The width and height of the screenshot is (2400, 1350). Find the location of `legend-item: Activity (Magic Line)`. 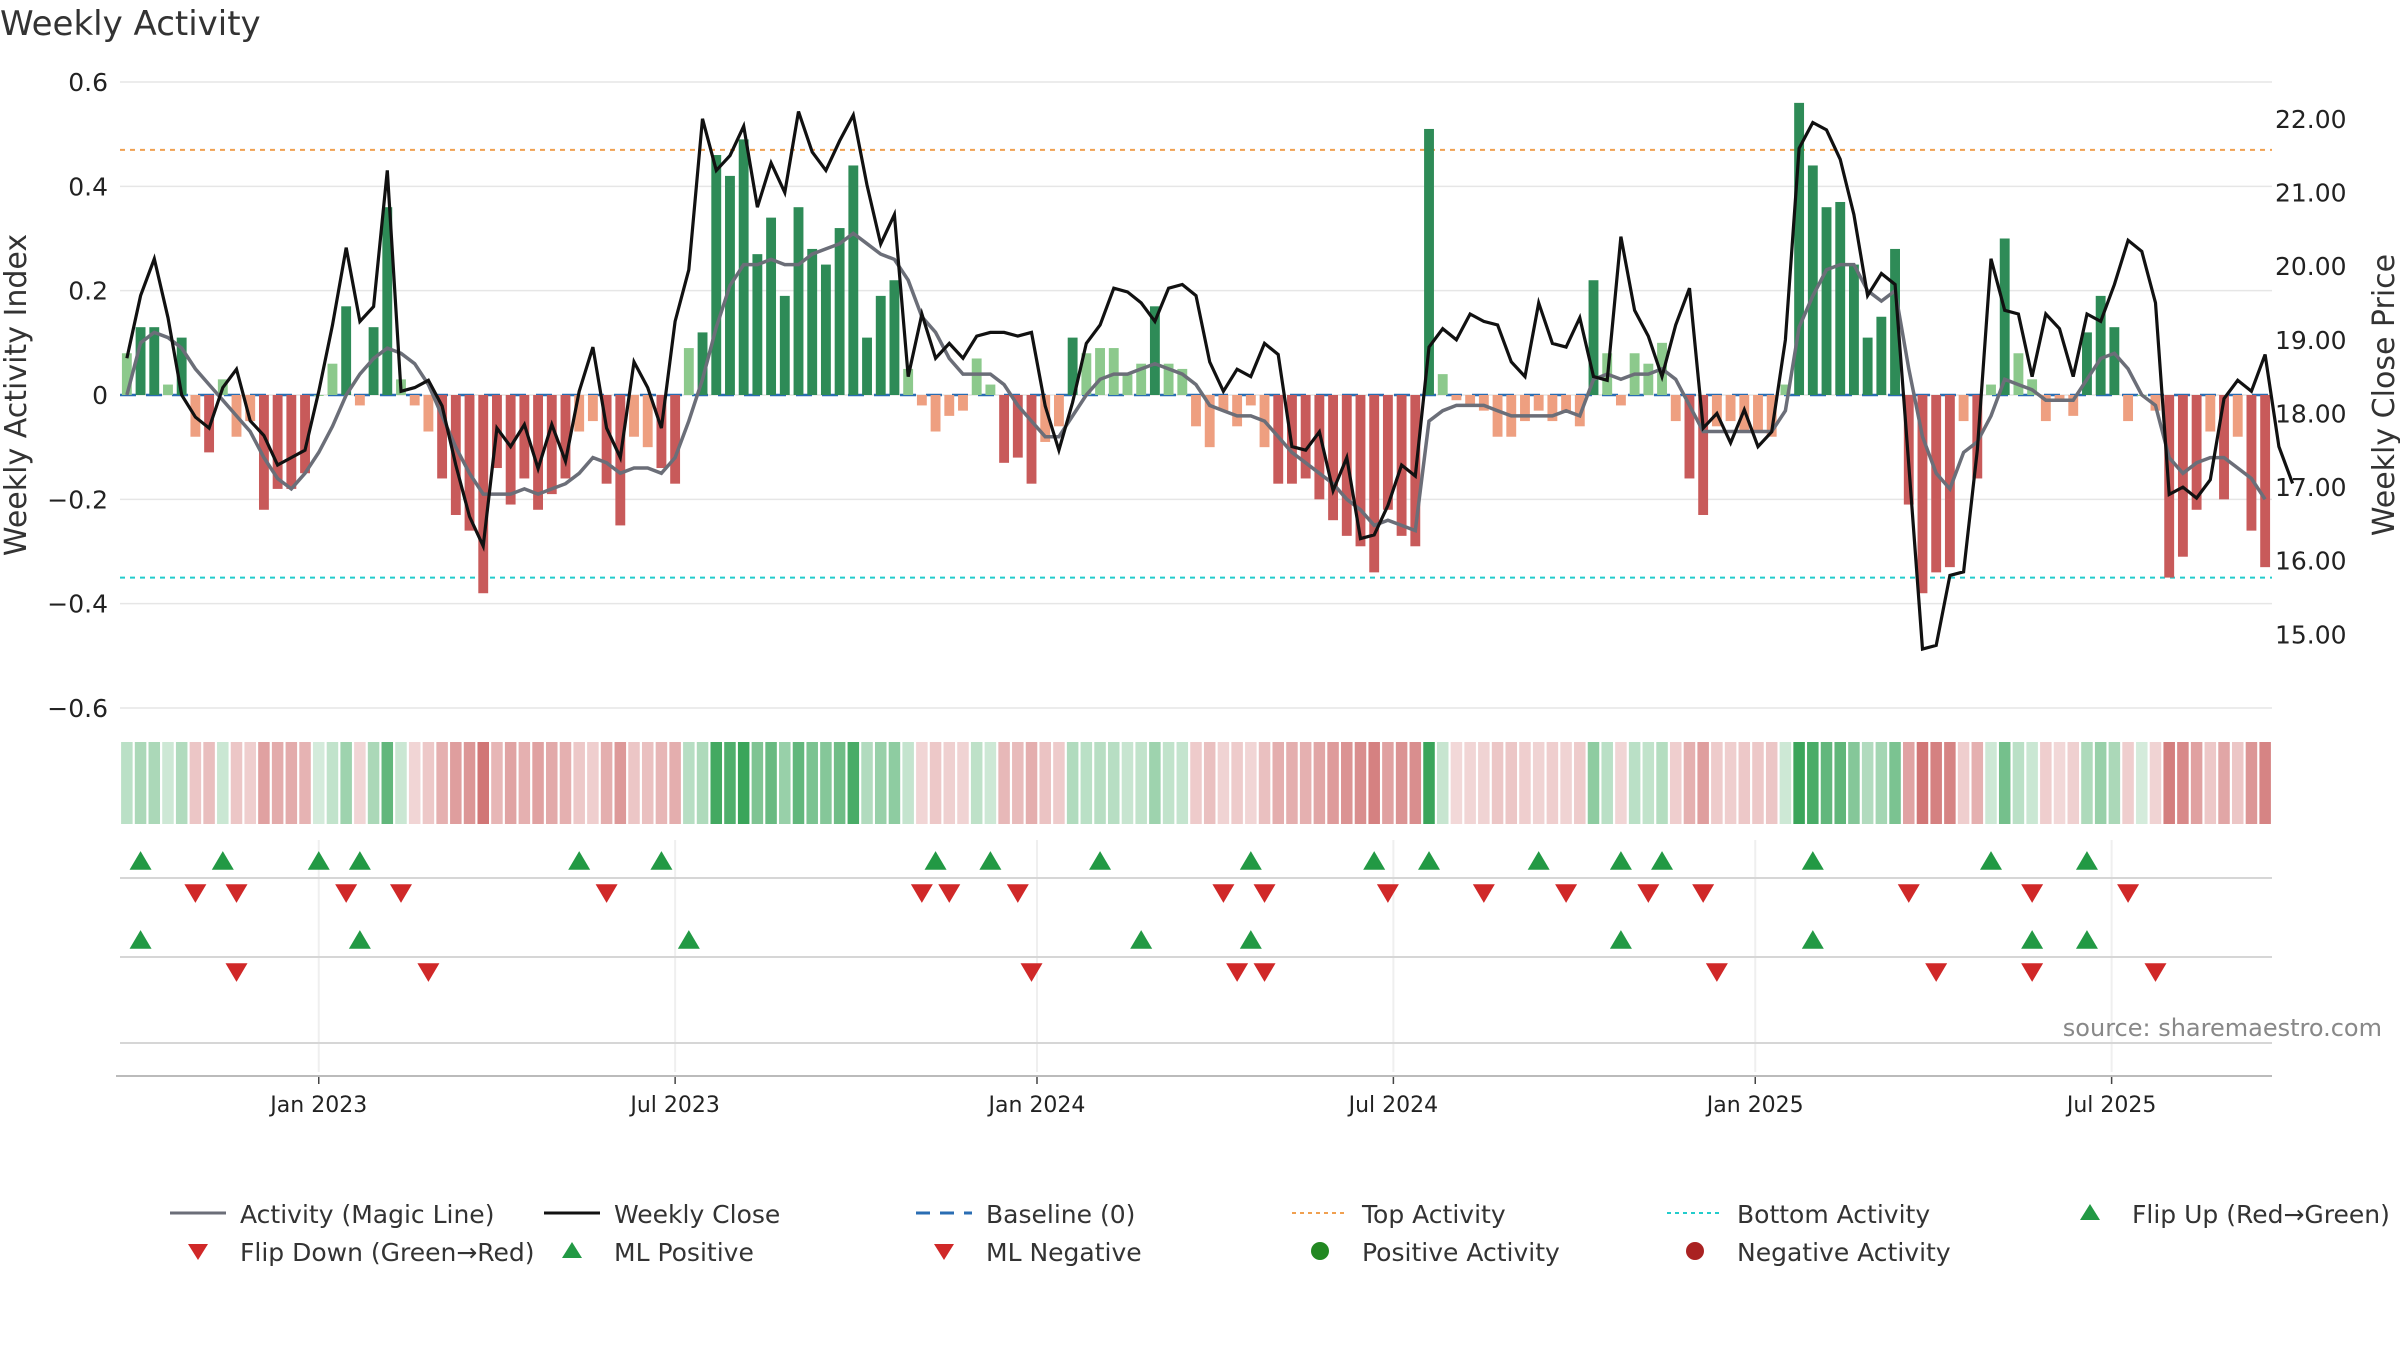

legend-item: Activity (Magic Line) is located at coordinates (331, 1215).